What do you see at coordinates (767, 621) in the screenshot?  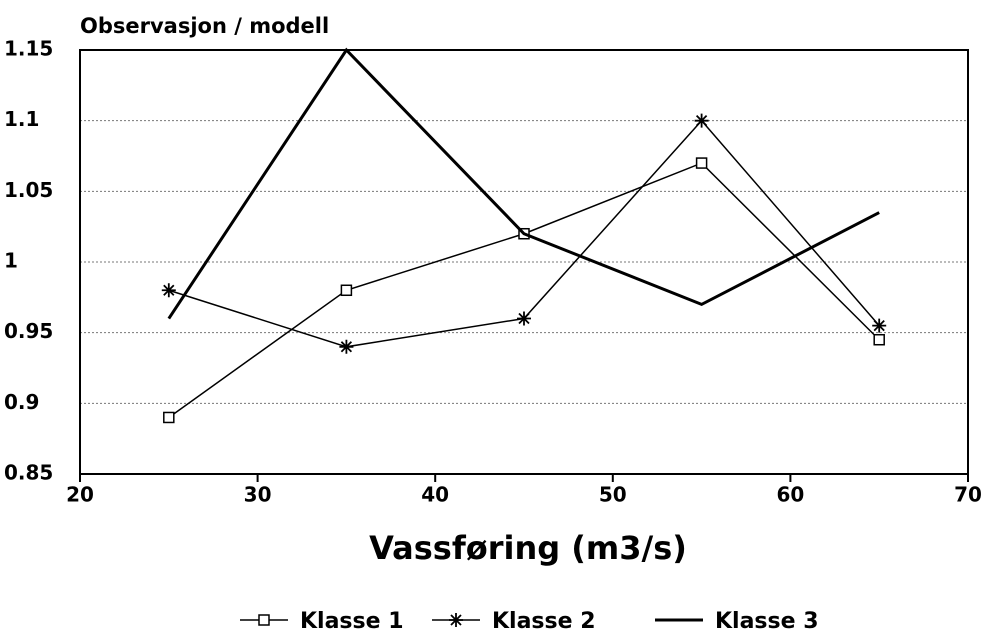 I see `legend-label: Klasse 3` at bounding box center [767, 621].